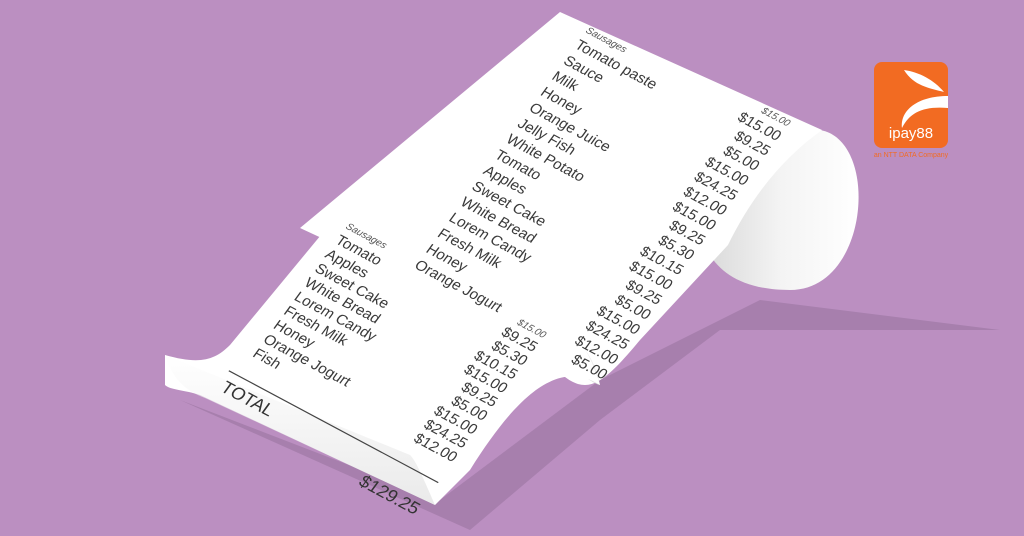 The height and width of the screenshot is (536, 1024). Describe the element at coordinates (782, 210) in the screenshot. I see `paper-roll` at that location.